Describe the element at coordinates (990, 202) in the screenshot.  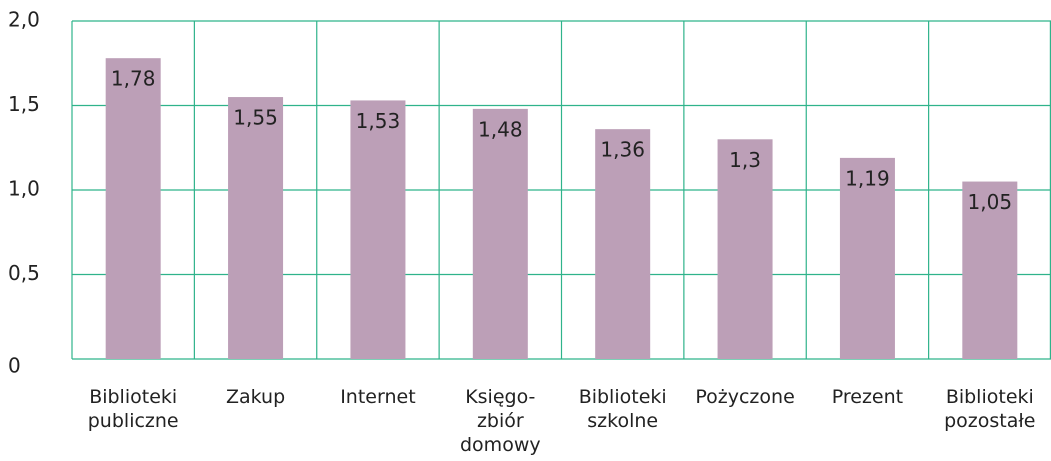
I see `value-label: 1,05` at that location.